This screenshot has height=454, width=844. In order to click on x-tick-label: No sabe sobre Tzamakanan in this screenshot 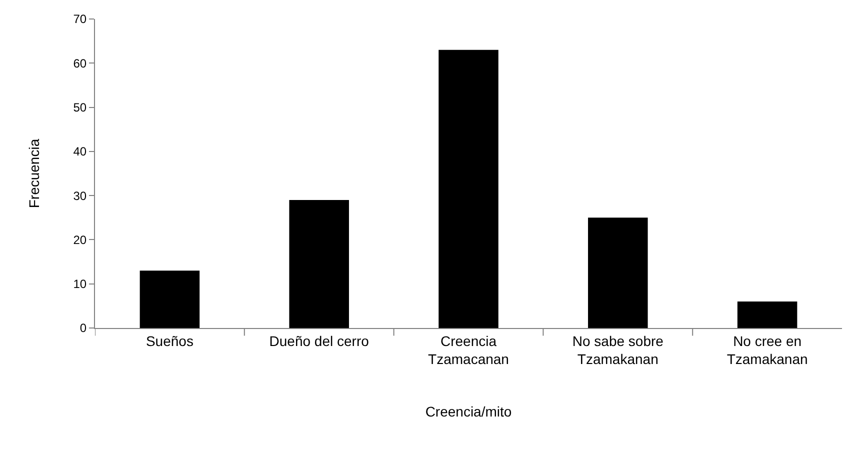, I will do `click(618, 349)`.